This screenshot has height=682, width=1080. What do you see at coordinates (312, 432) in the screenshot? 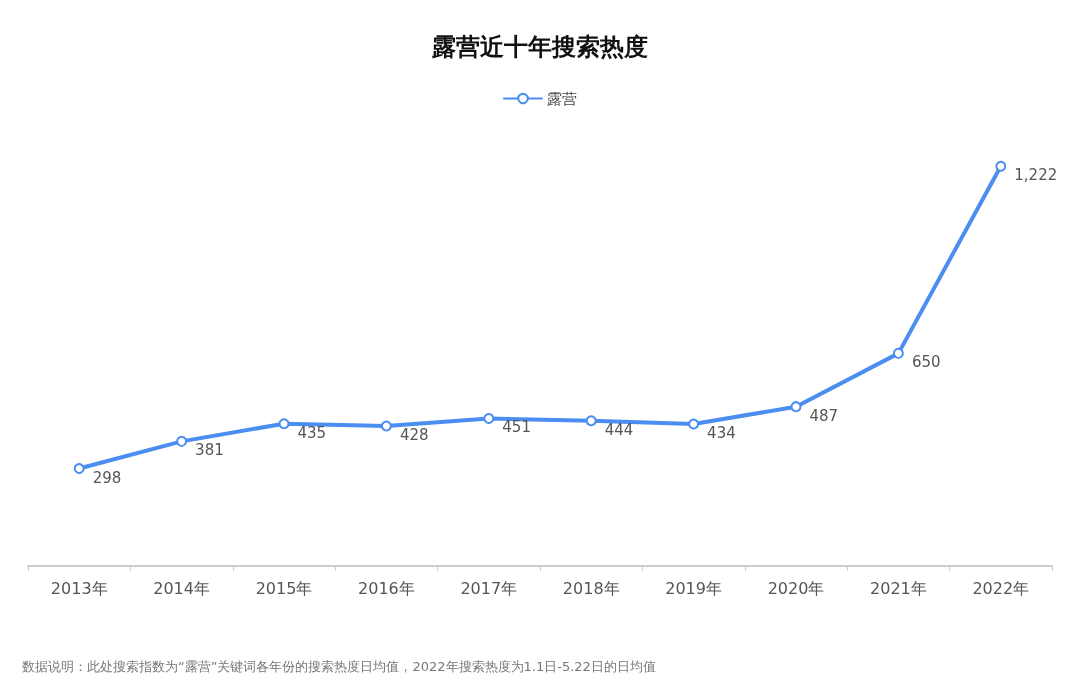
I see `data-label: 435` at bounding box center [312, 432].